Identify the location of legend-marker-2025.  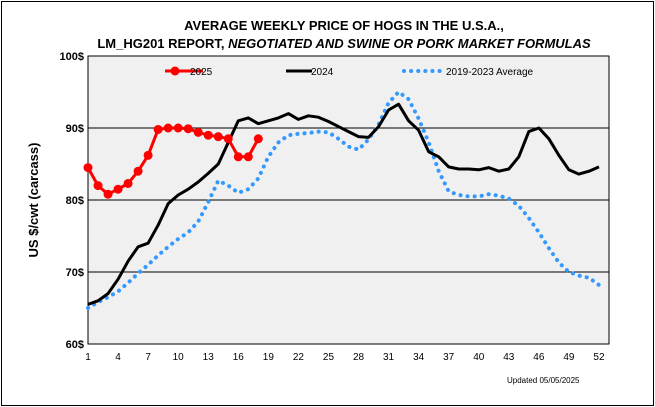
(175, 71).